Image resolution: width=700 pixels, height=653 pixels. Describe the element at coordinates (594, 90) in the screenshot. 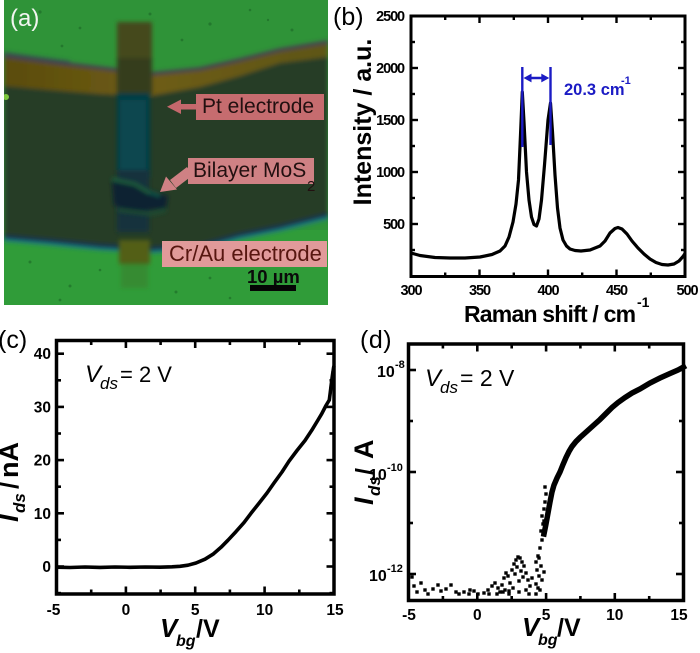

I see `svg-text: 20.3 cm` at that location.